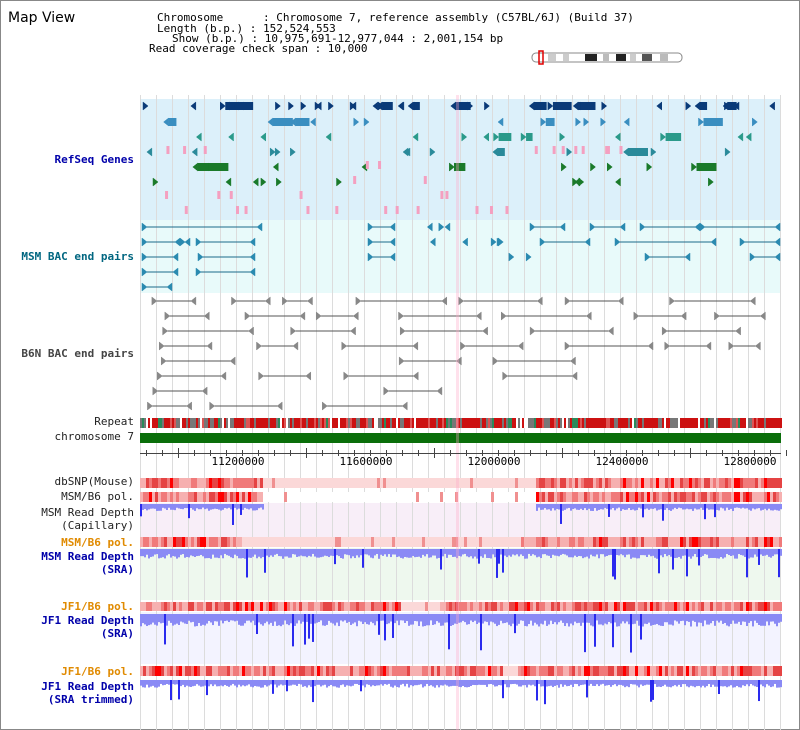  Describe the element at coordinates (97, 606) in the screenshot. I see `jf1-pol-label: JF1/B6 pol.` at that location.